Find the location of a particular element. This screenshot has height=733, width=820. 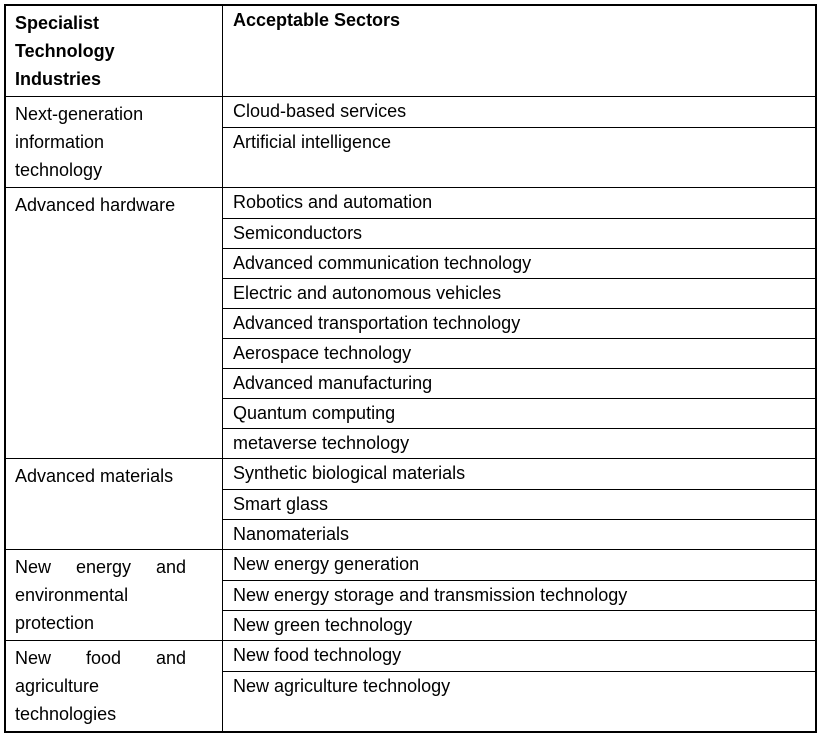

sector-cell: Advanced manufacturing is located at coordinates (519, 383).